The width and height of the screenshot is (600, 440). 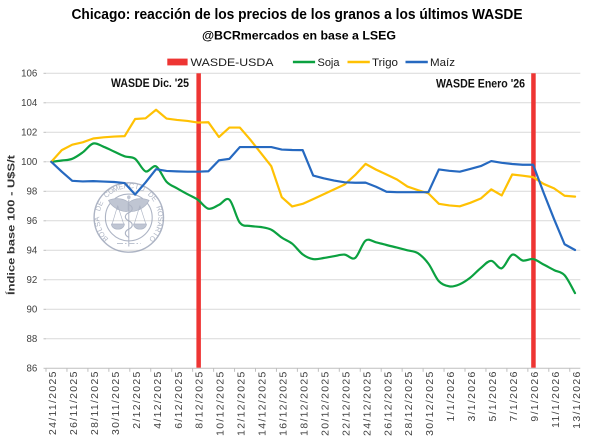 What do you see at coordinates (95, 402) in the screenshot?
I see `svg-text: 28/11/2025` at bounding box center [95, 402].